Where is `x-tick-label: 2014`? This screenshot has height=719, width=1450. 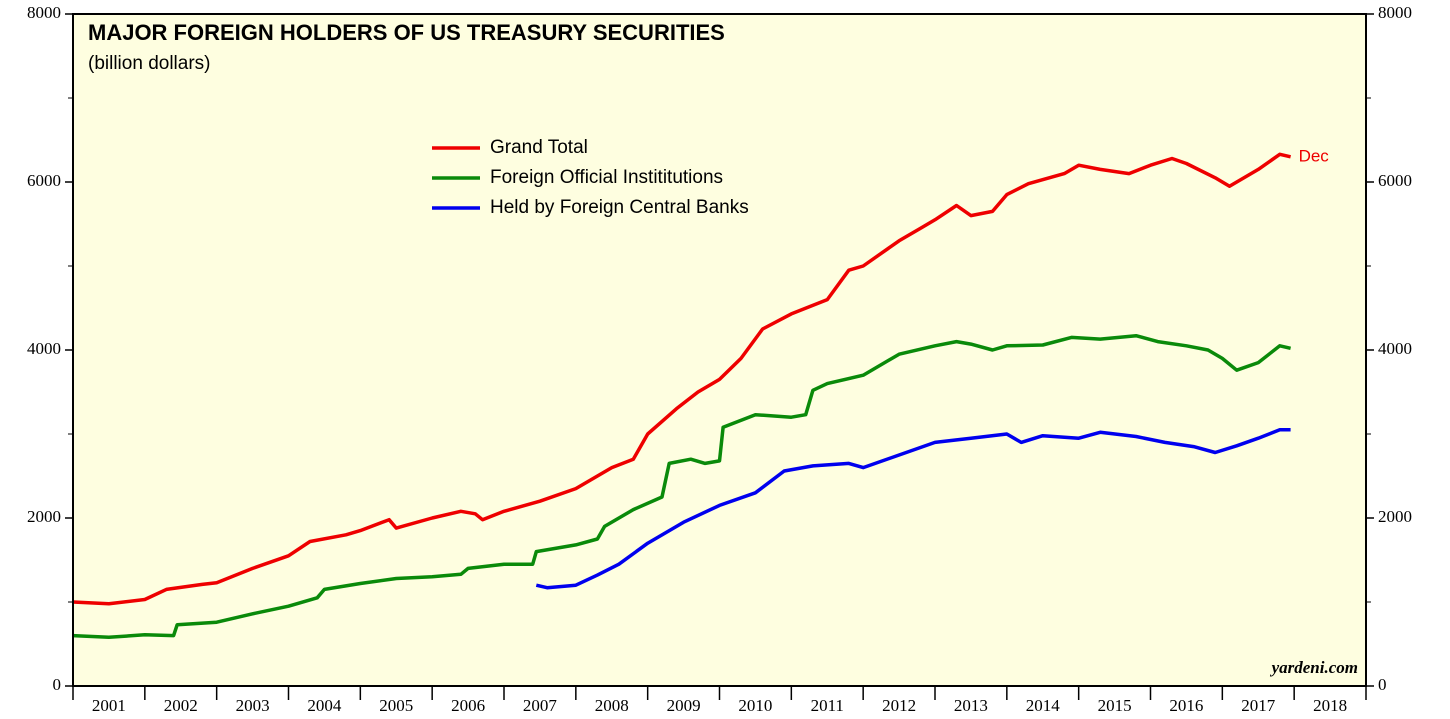 x-tick-label: 2014 is located at coordinates (1043, 705).